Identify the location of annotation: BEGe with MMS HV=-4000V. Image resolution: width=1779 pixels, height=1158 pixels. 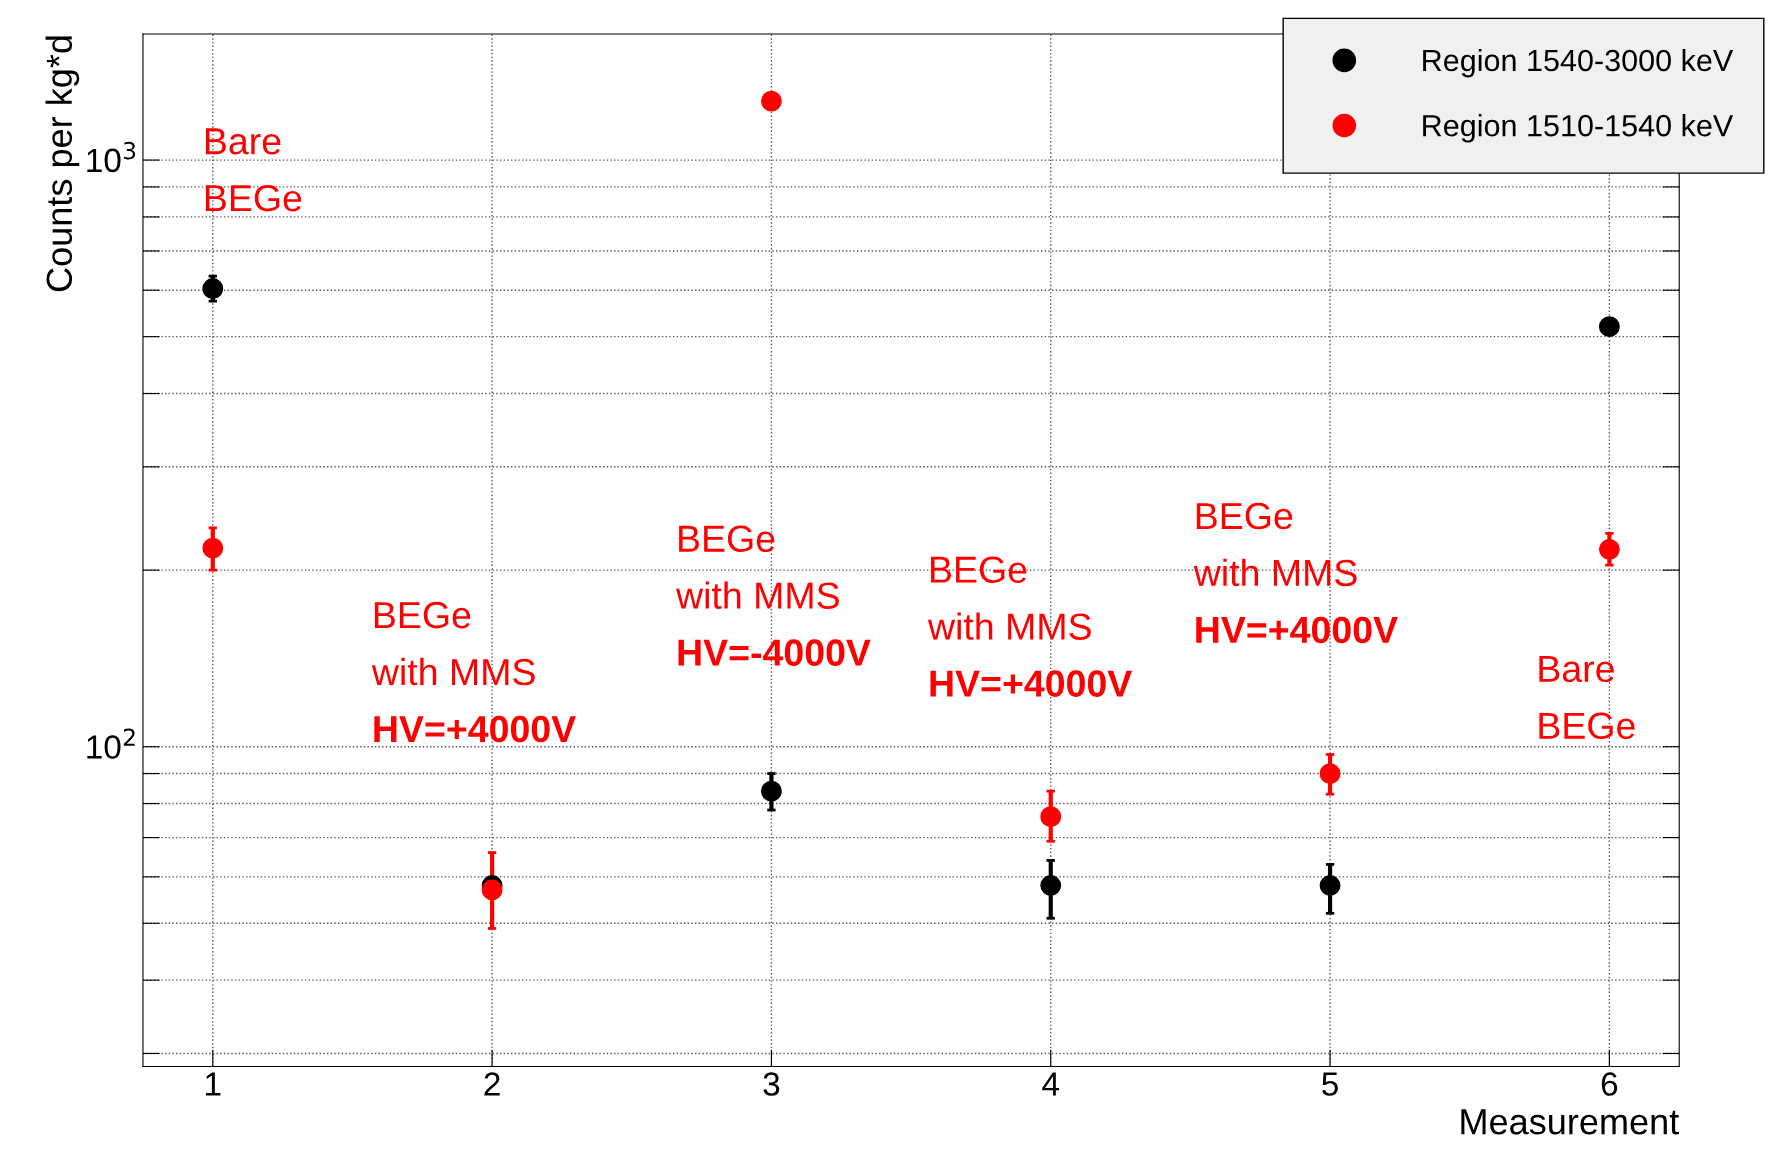
(773, 595).